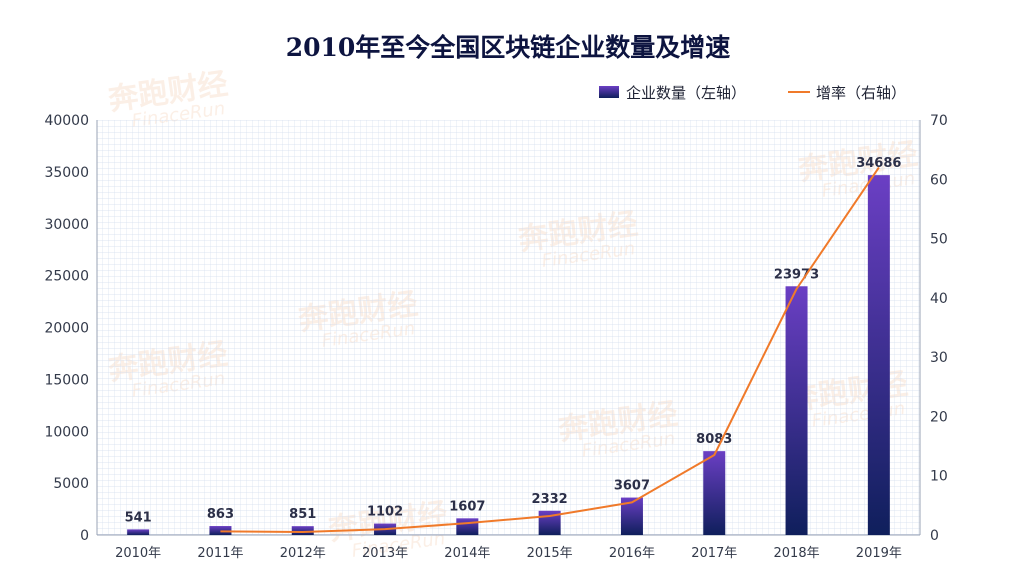 The image size is (1016, 571). What do you see at coordinates (66, 173) in the screenshot?
I see `y-left-tick-label: 35000` at bounding box center [66, 173].